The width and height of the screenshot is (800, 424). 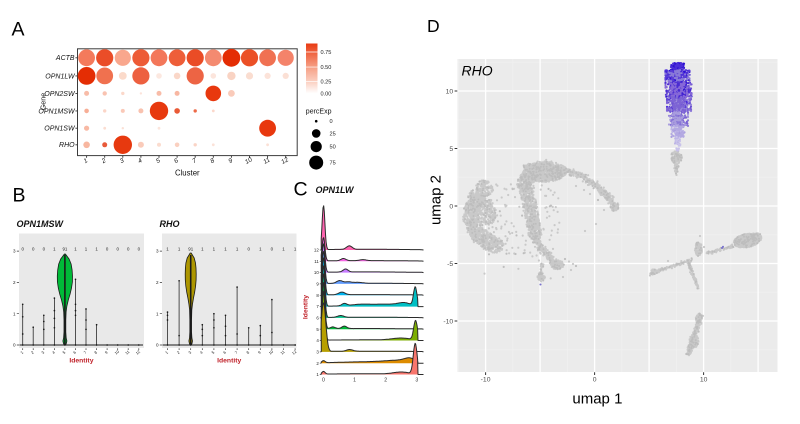 What do you see at coordinates (60, 76) in the screenshot?
I see `svg-text: OPN1LW` at bounding box center [60, 76].